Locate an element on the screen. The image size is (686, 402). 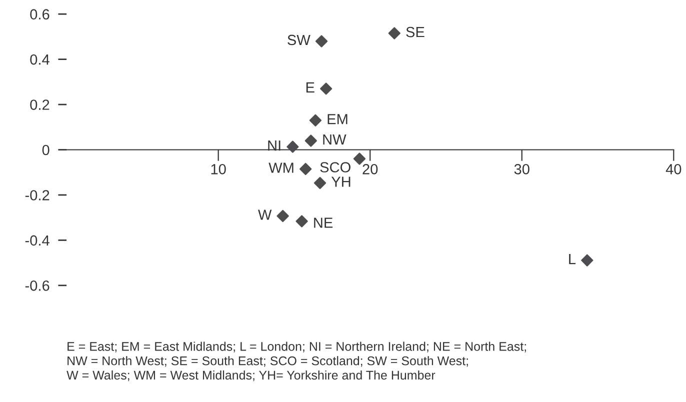
annotation: NI is located at coordinates (274, 145).